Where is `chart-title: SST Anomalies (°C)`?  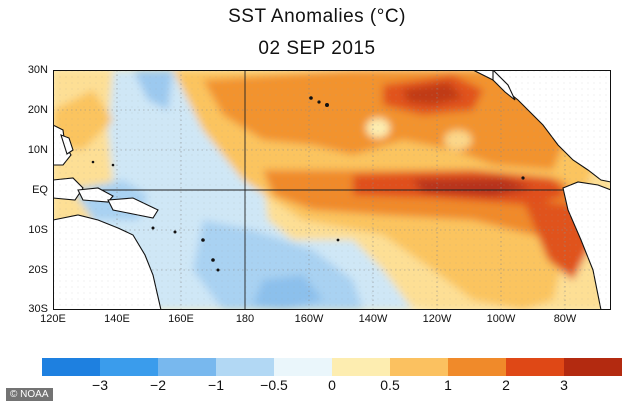 chart-title: SST Anomalies (°C) is located at coordinates (317, 16).